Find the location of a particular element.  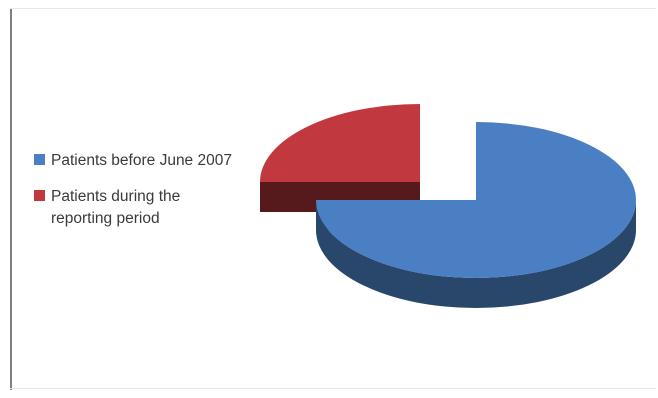

chart-left-border is located at coordinates (11, 199).